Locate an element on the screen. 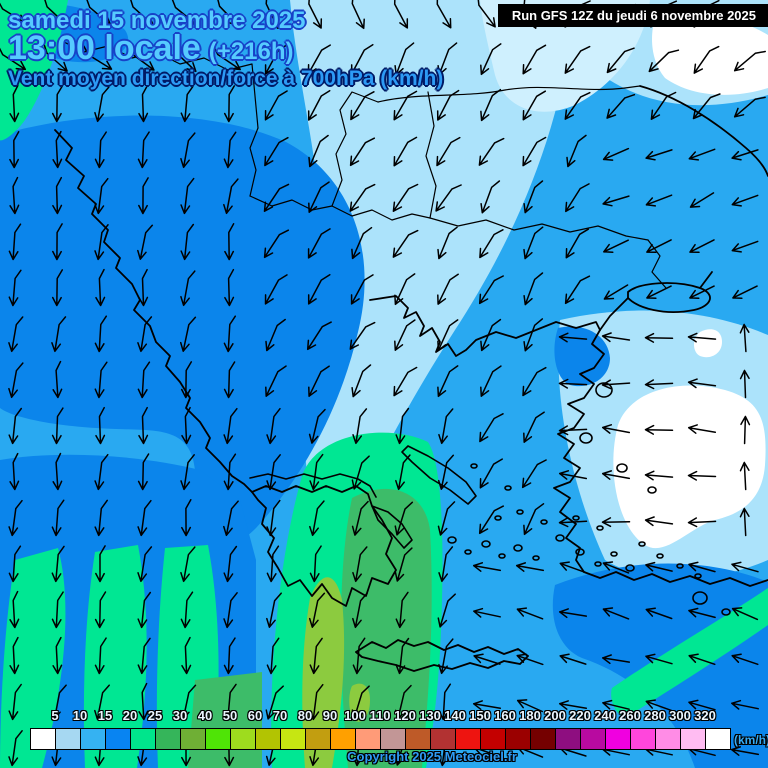 The height and width of the screenshot is (768, 768). region-white-small-patch is located at coordinates (708, 343).